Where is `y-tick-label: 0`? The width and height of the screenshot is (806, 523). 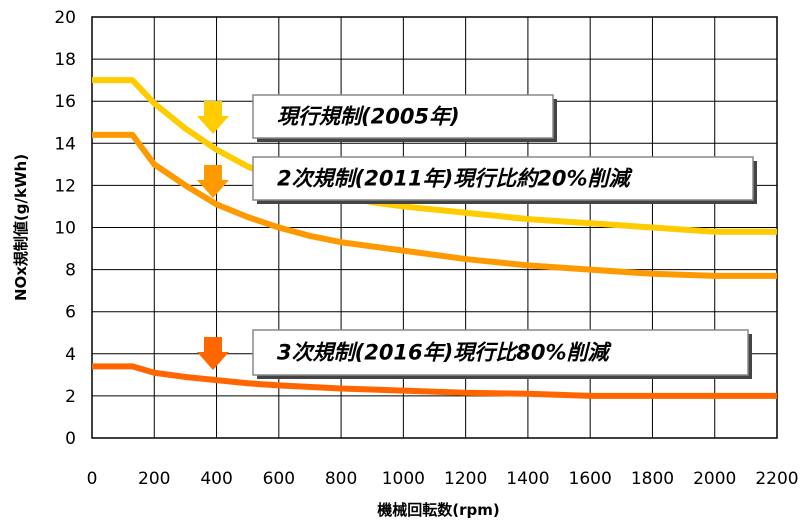 y-tick-label: 0 is located at coordinates (70, 439).